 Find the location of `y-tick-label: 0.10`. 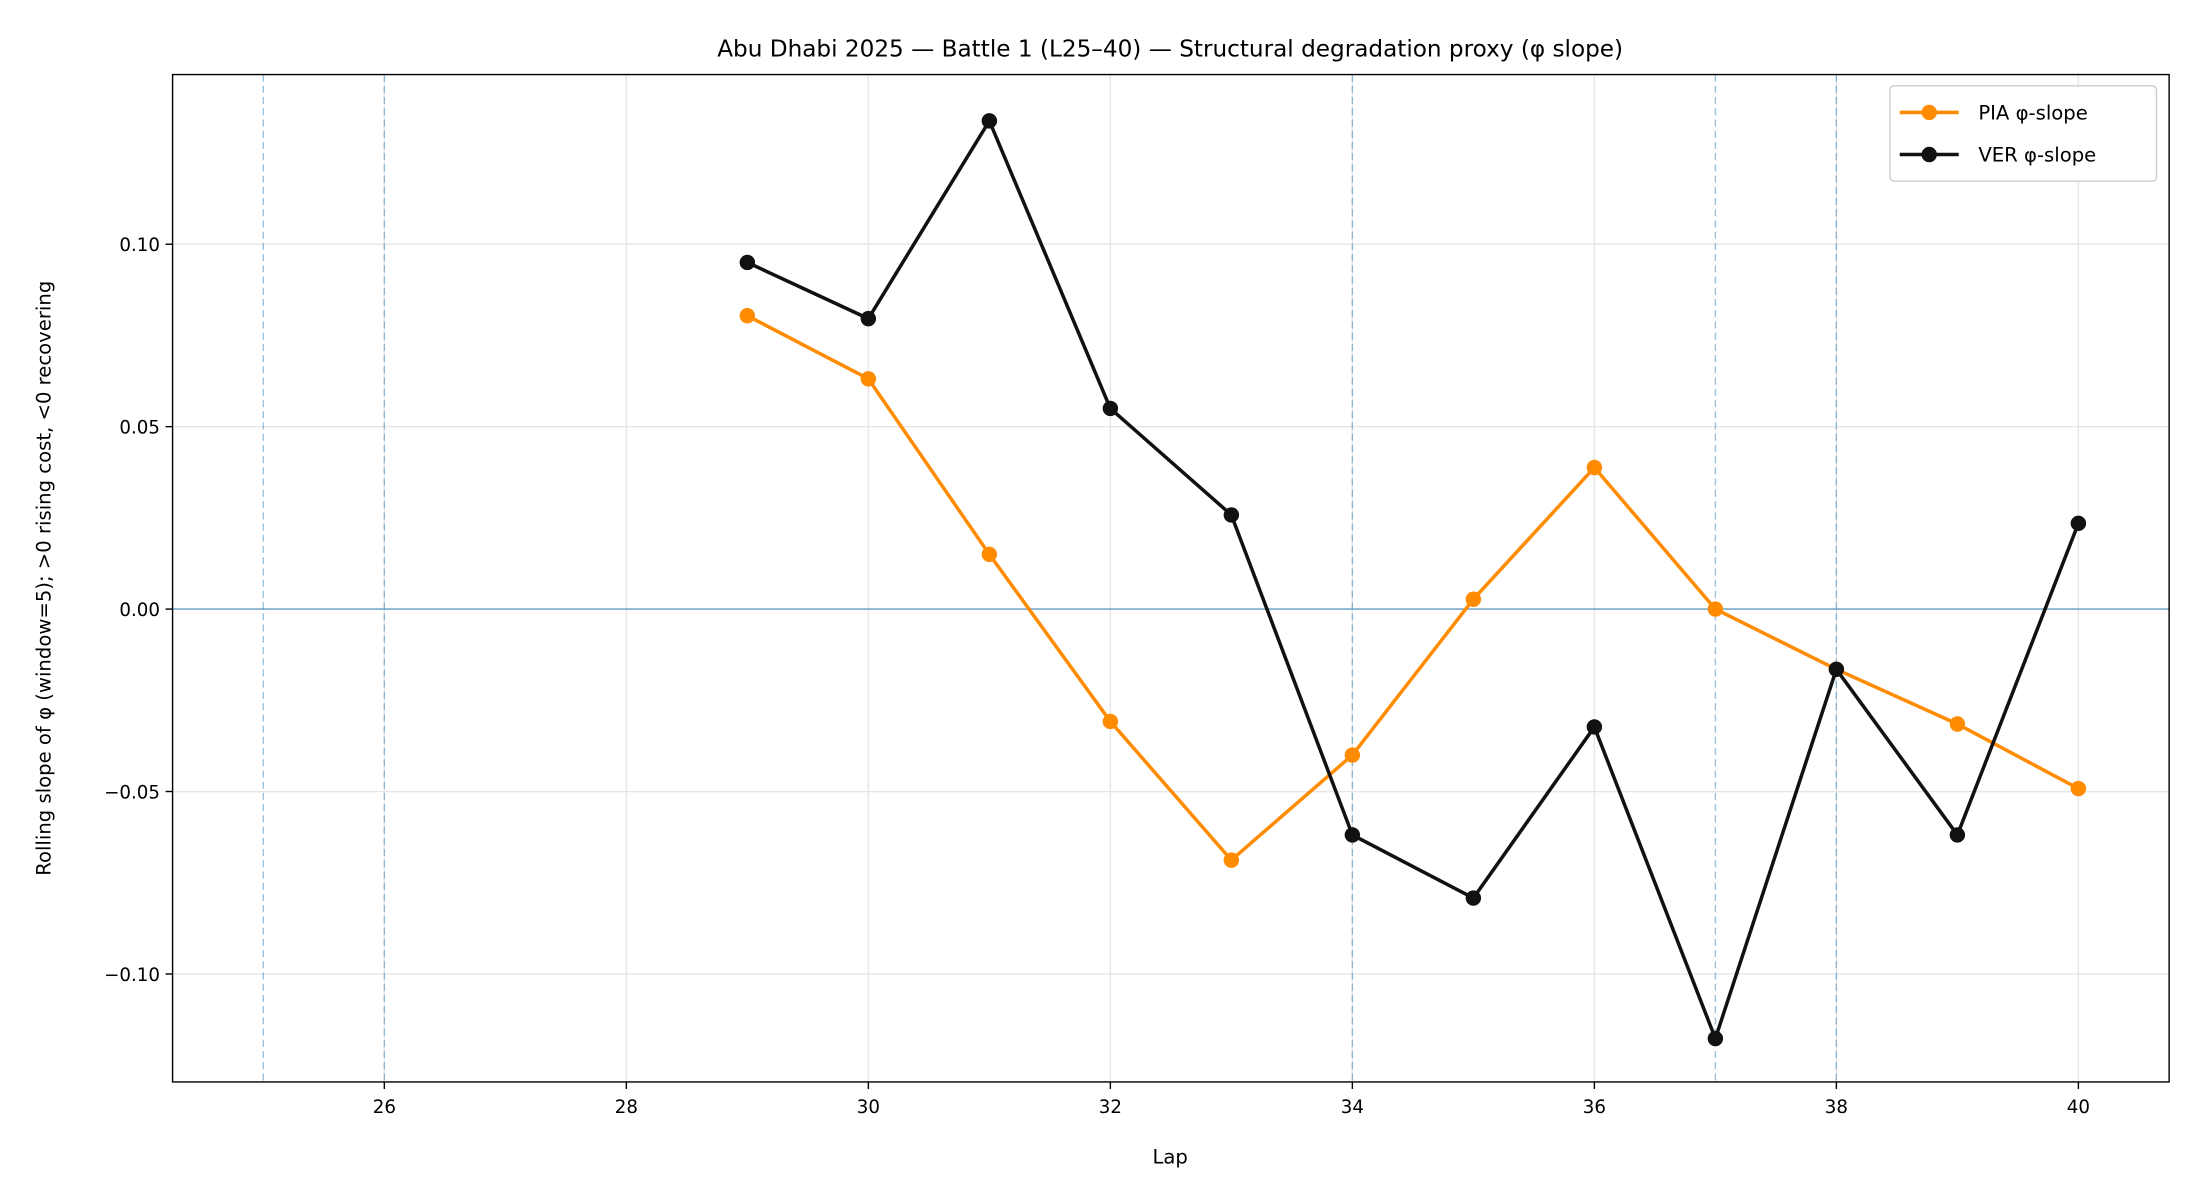

y-tick-label: 0.10 is located at coordinates (139, 245).